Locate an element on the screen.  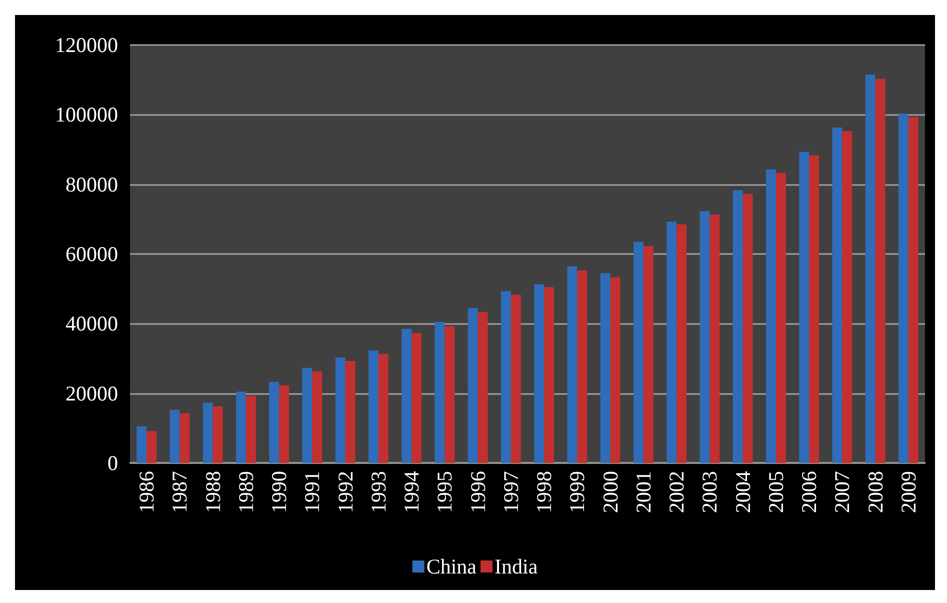
y-tick-label: 40000 is located at coordinates (92, 324).